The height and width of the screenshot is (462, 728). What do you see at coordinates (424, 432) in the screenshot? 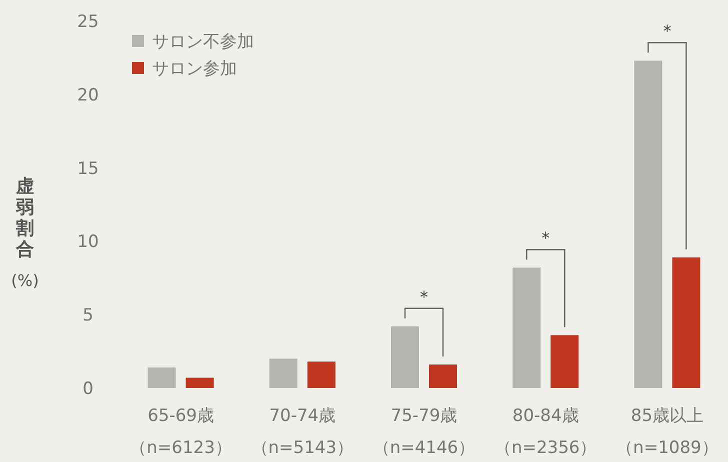
I see `x-tick-label: 75-79歳（n=4146）` at bounding box center [424, 432].